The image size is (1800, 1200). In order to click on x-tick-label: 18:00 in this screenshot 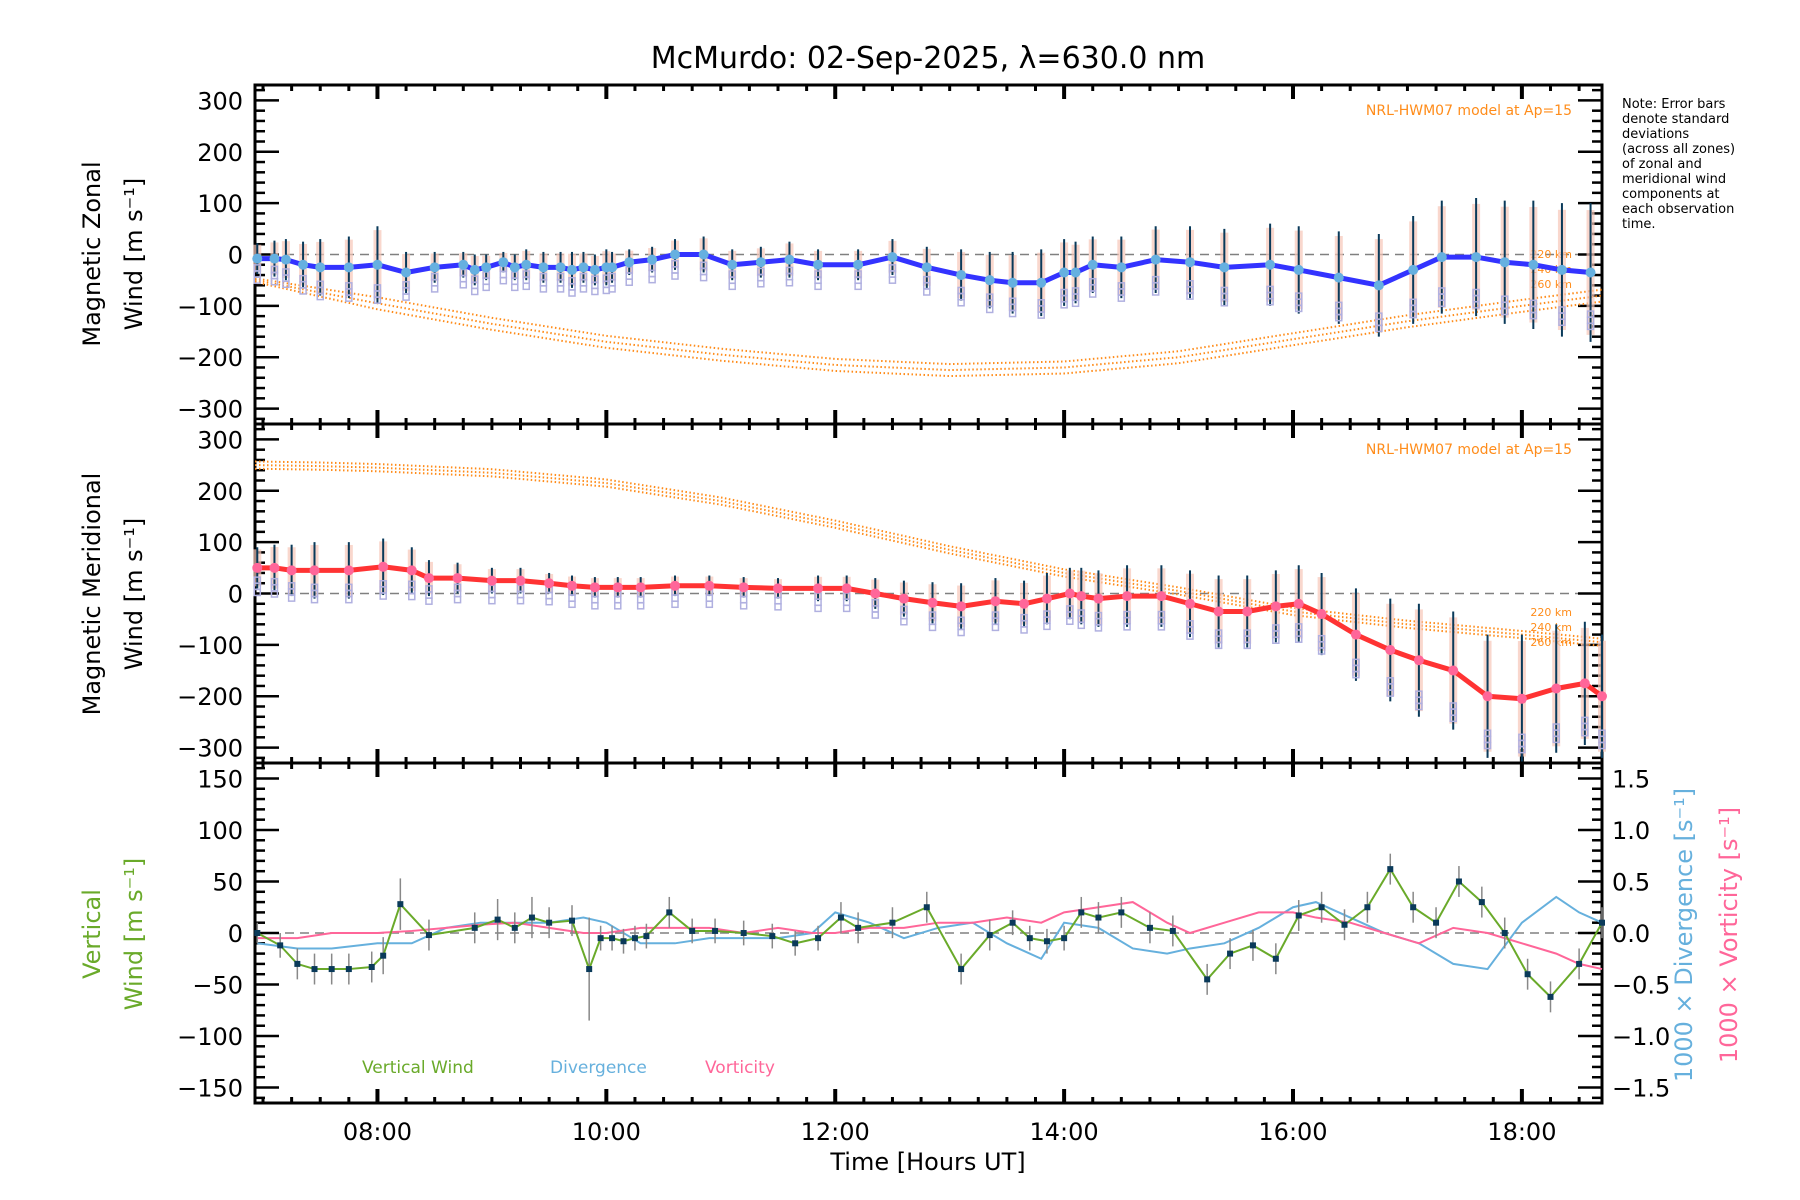, I will do `click(1521, 1132)`.